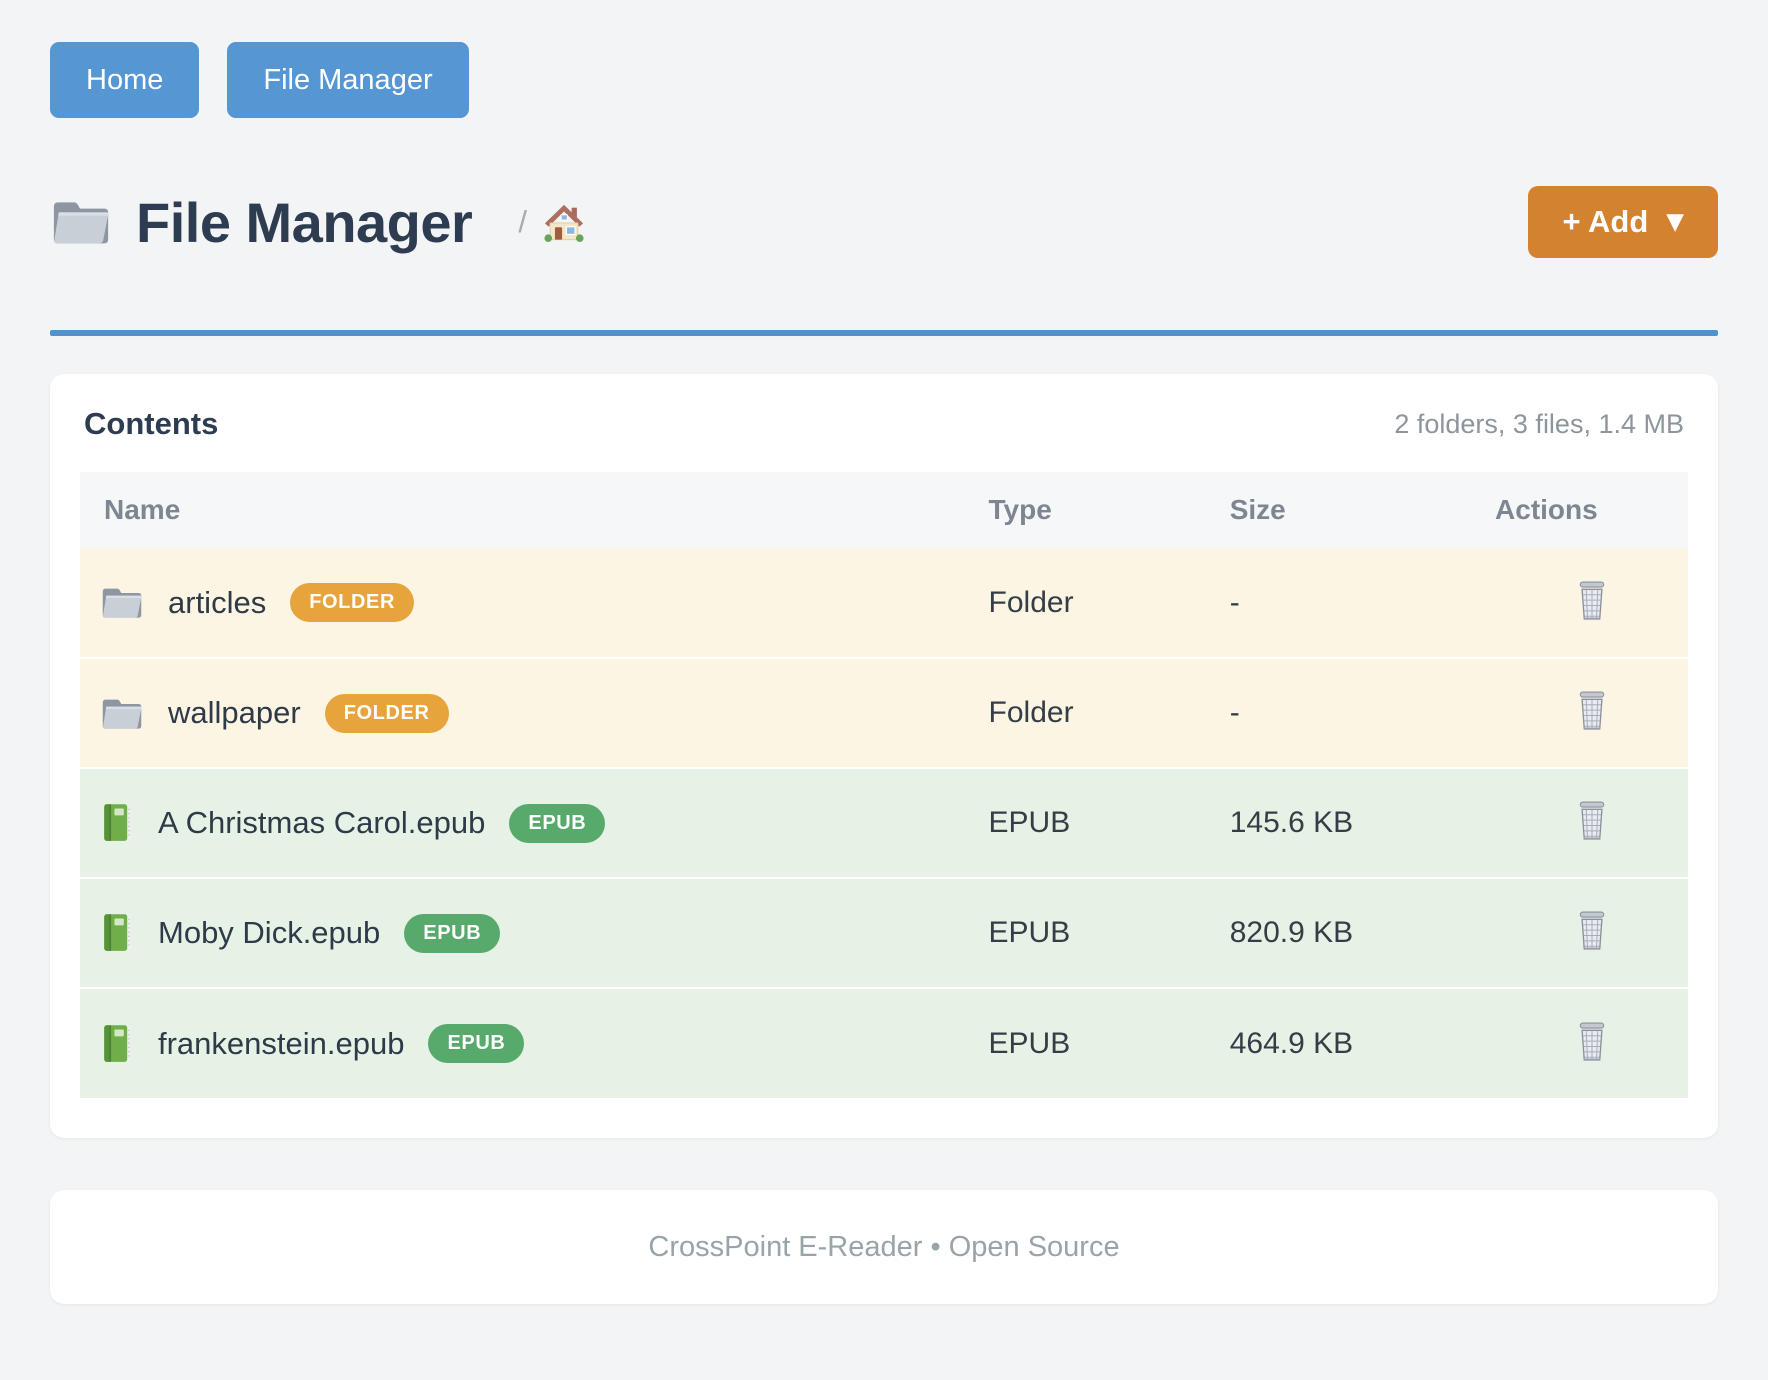 This screenshot has width=1768, height=1380. I want to click on add-button-label: + Add, so click(1605, 221).